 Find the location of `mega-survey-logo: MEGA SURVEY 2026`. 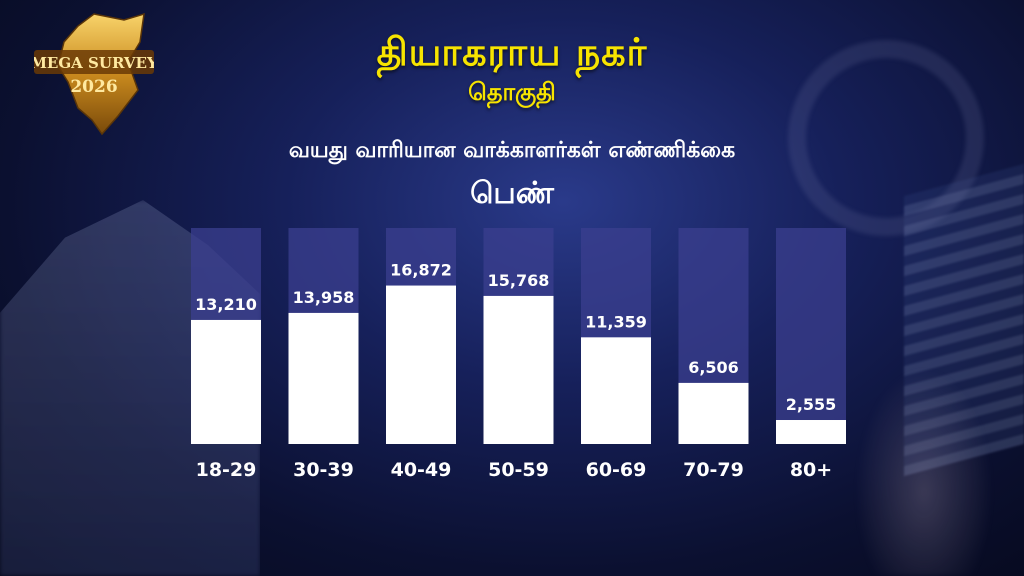

mega-survey-logo: MEGA SURVEY 2026 is located at coordinates (94, 74).